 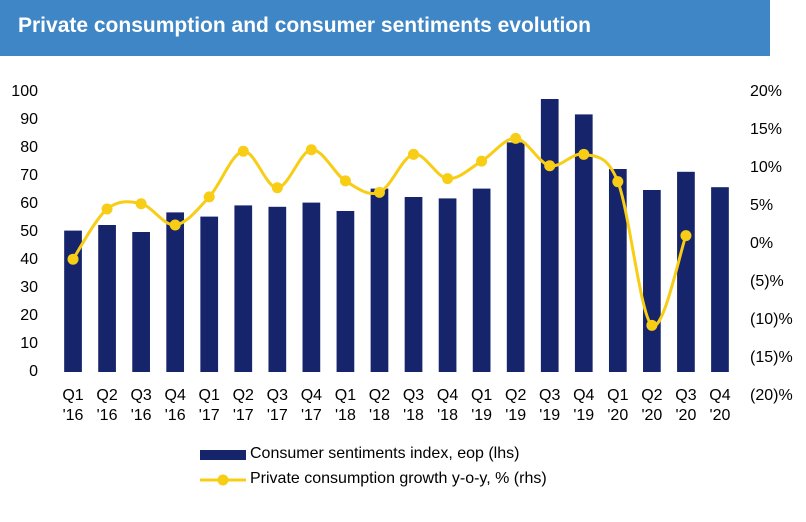 What do you see at coordinates (141, 405) in the screenshot?
I see `x-tick-label: Q3 '16` at bounding box center [141, 405].